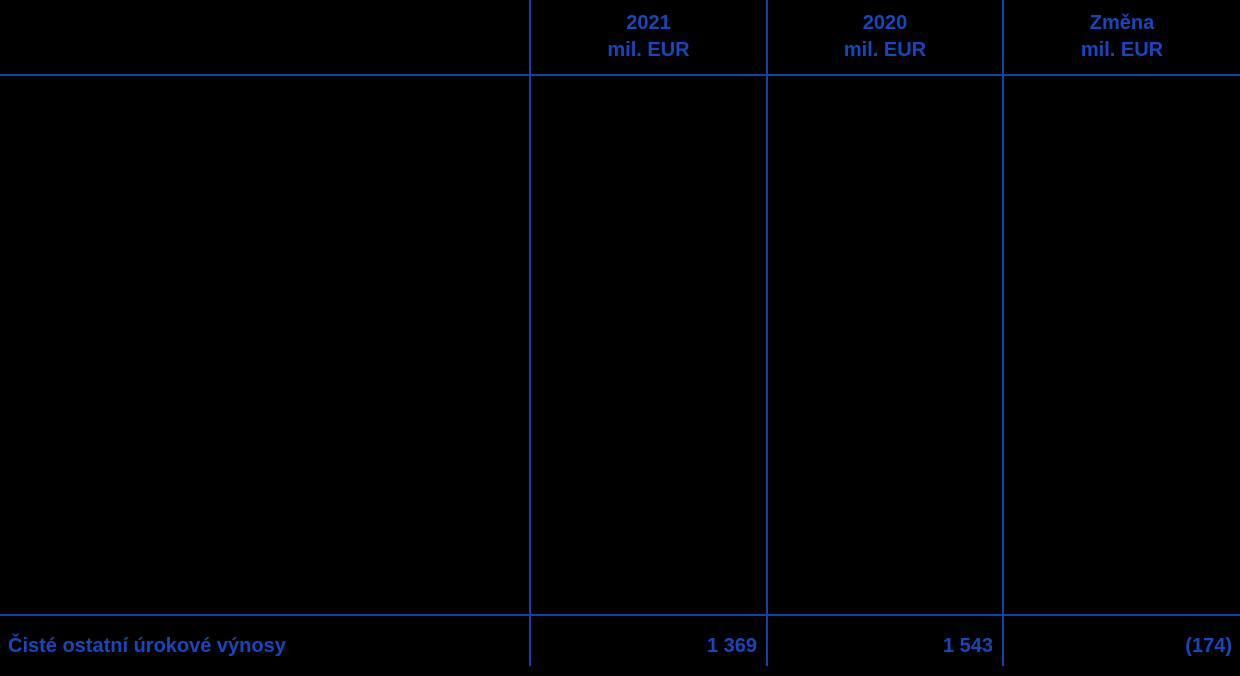 The height and width of the screenshot is (676, 1240). What do you see at coordinates (967, 645) in the screenshot?
I see `total-value-2020: 1 543` at bounding box center [967, 645].